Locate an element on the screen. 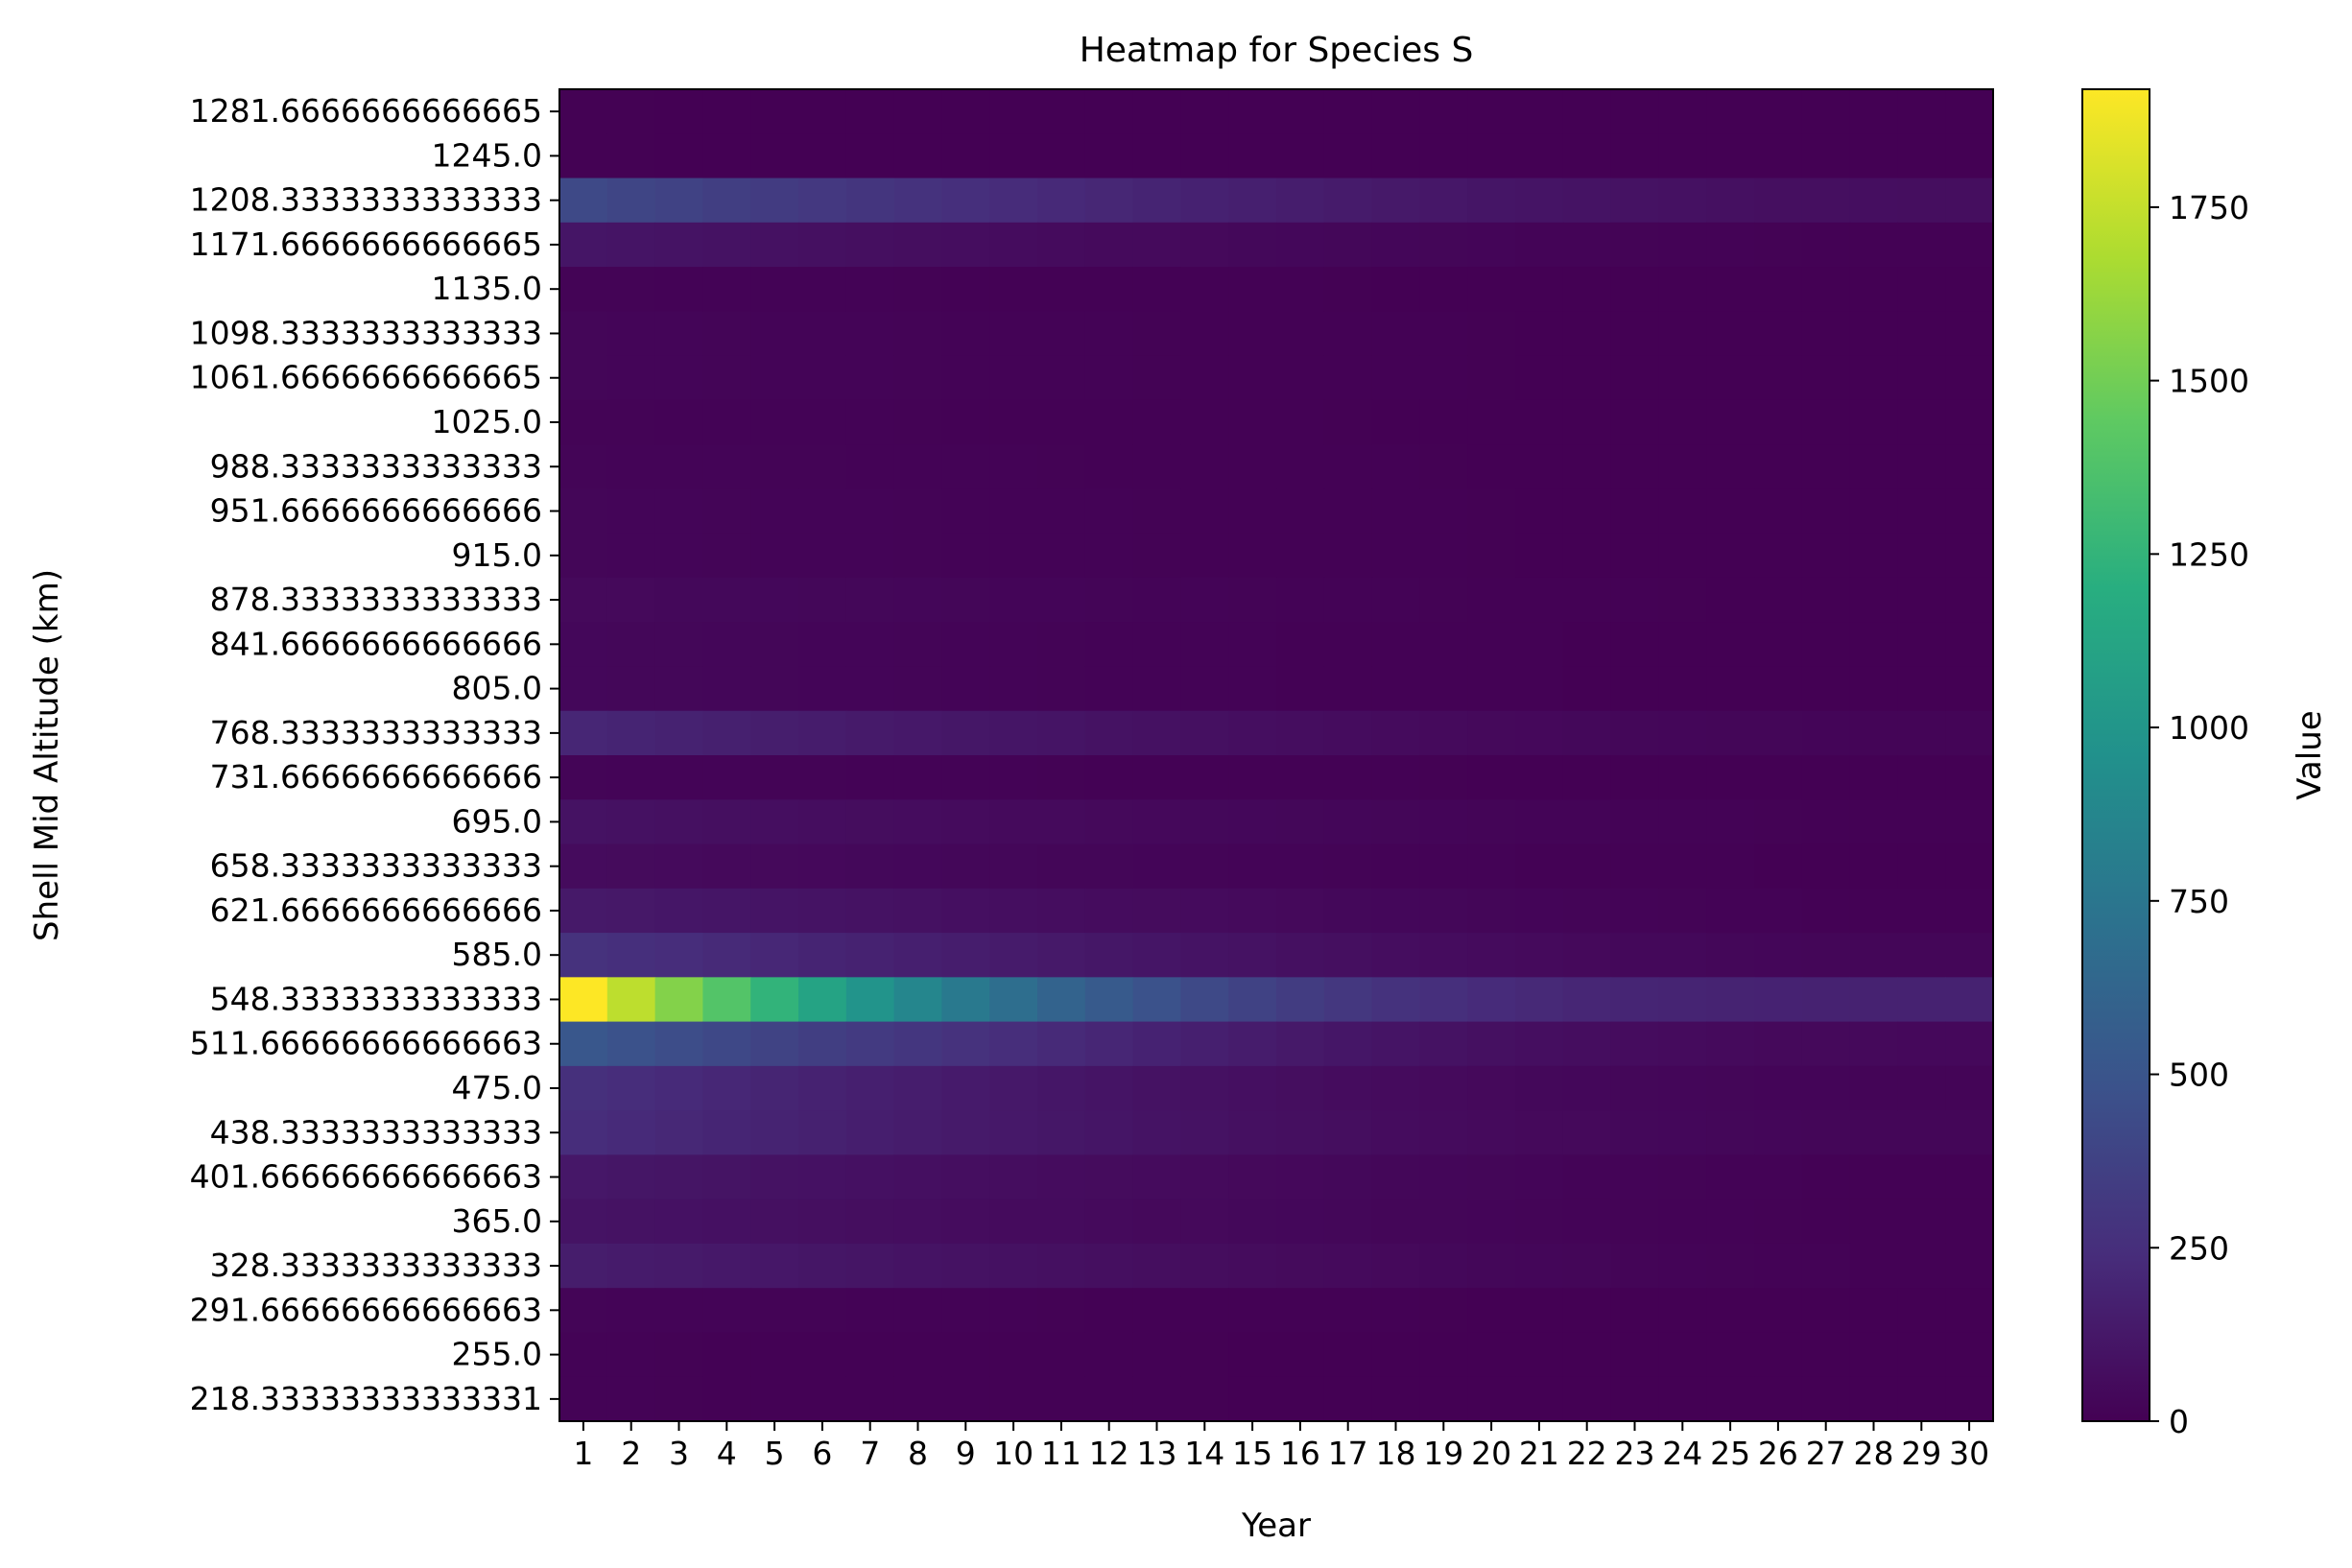  y-tick-label: 1025.0 is located at coordinates (487, 421).